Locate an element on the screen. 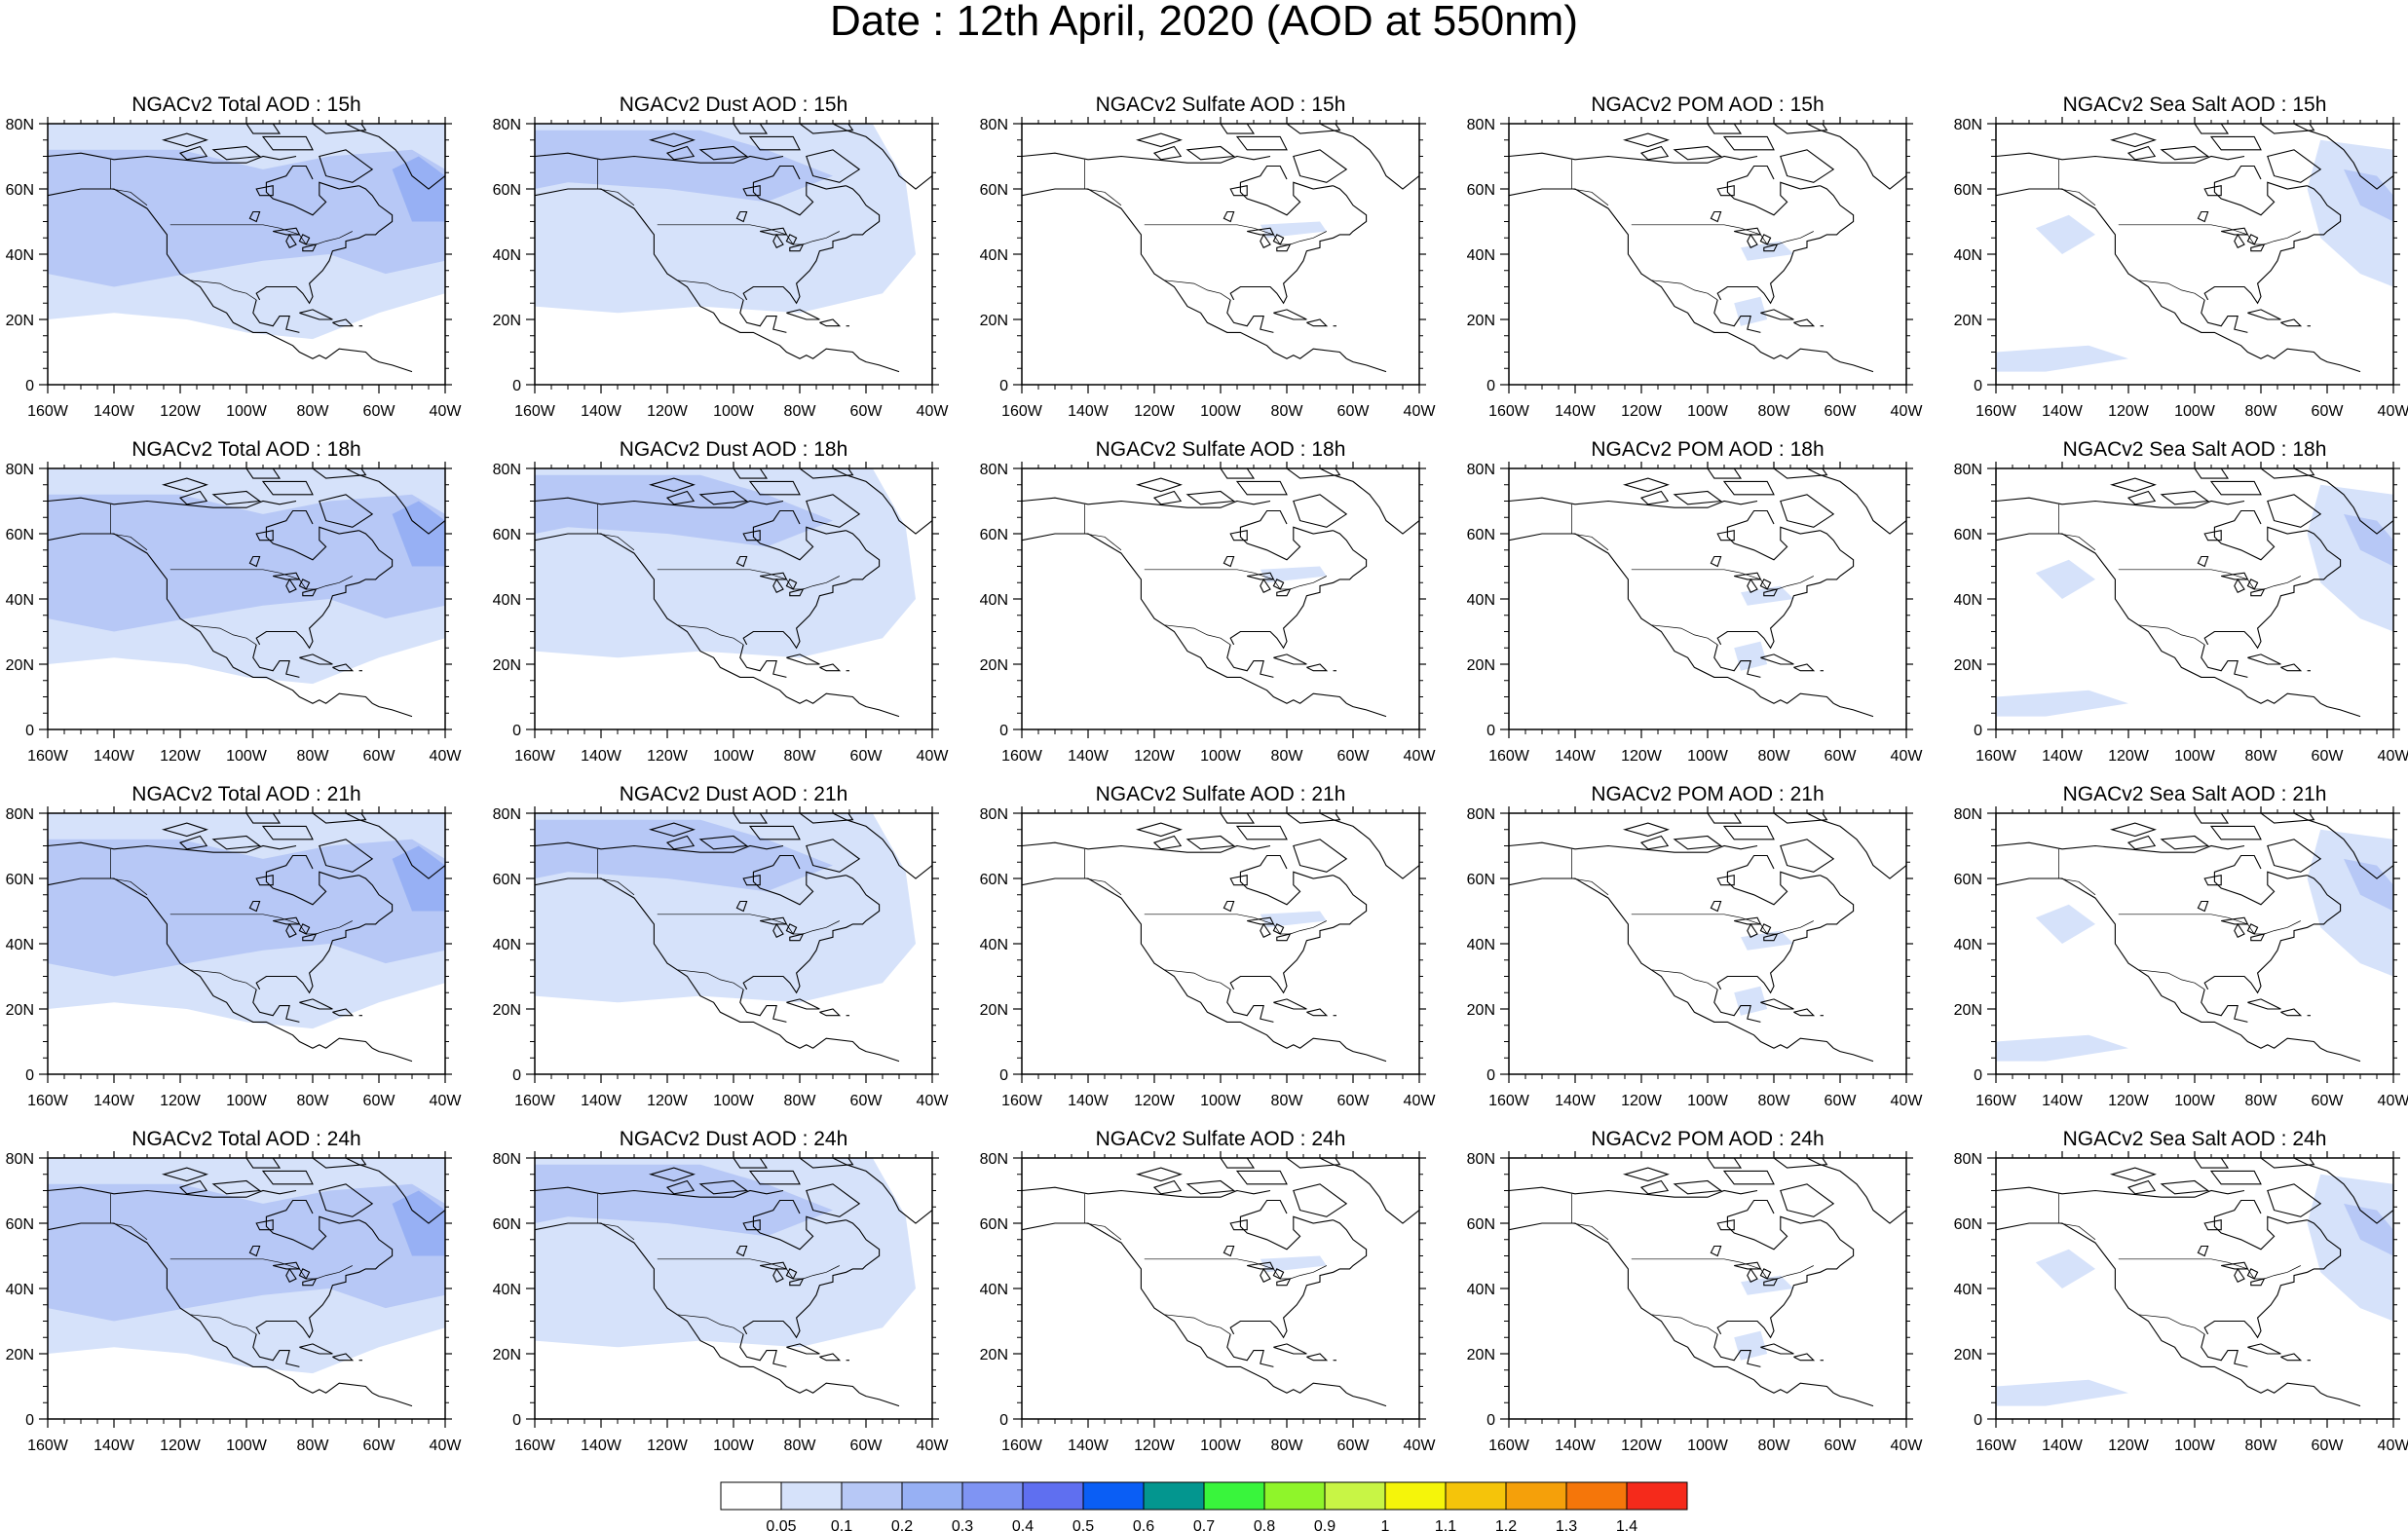  colorbar-label: 0.3 is located at coordinates (962, 1524).